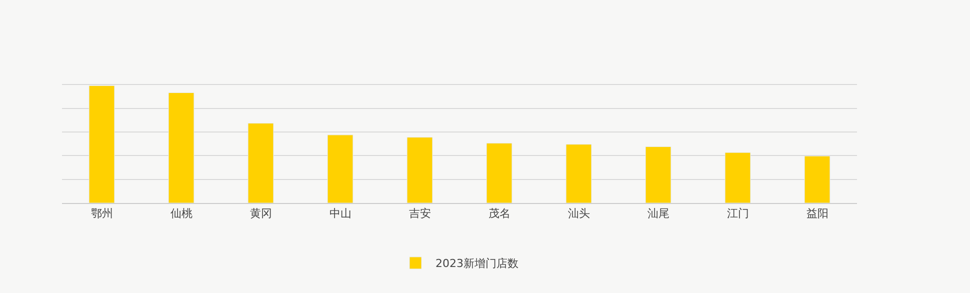 The width and height of the screenshot is (970, 293). Describe the element at coordinates (817, 213) in the screenshot. I see `x-tick-label: 益阳` at that location.